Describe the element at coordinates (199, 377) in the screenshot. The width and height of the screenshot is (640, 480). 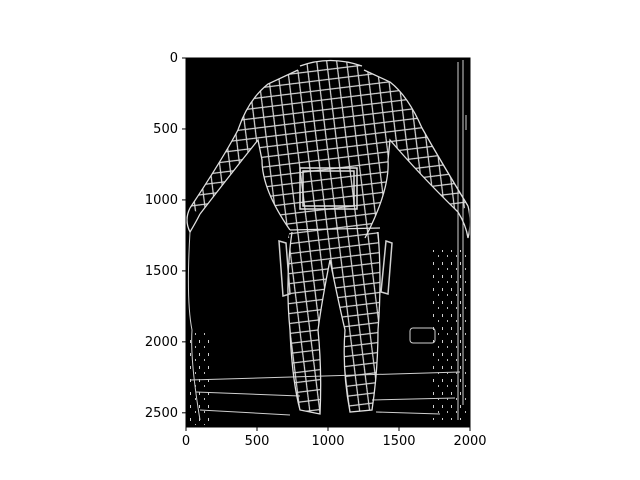
I see `background-speckle-left` at that location.